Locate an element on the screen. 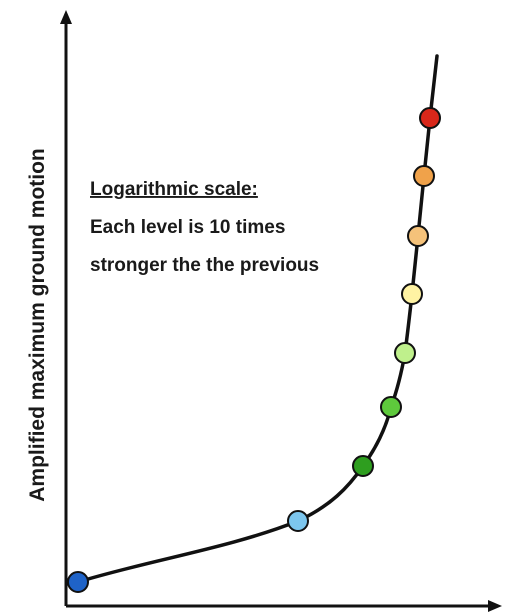  y-axis-label: Amplified maximum ground motion is located at coordinates (37, 325).